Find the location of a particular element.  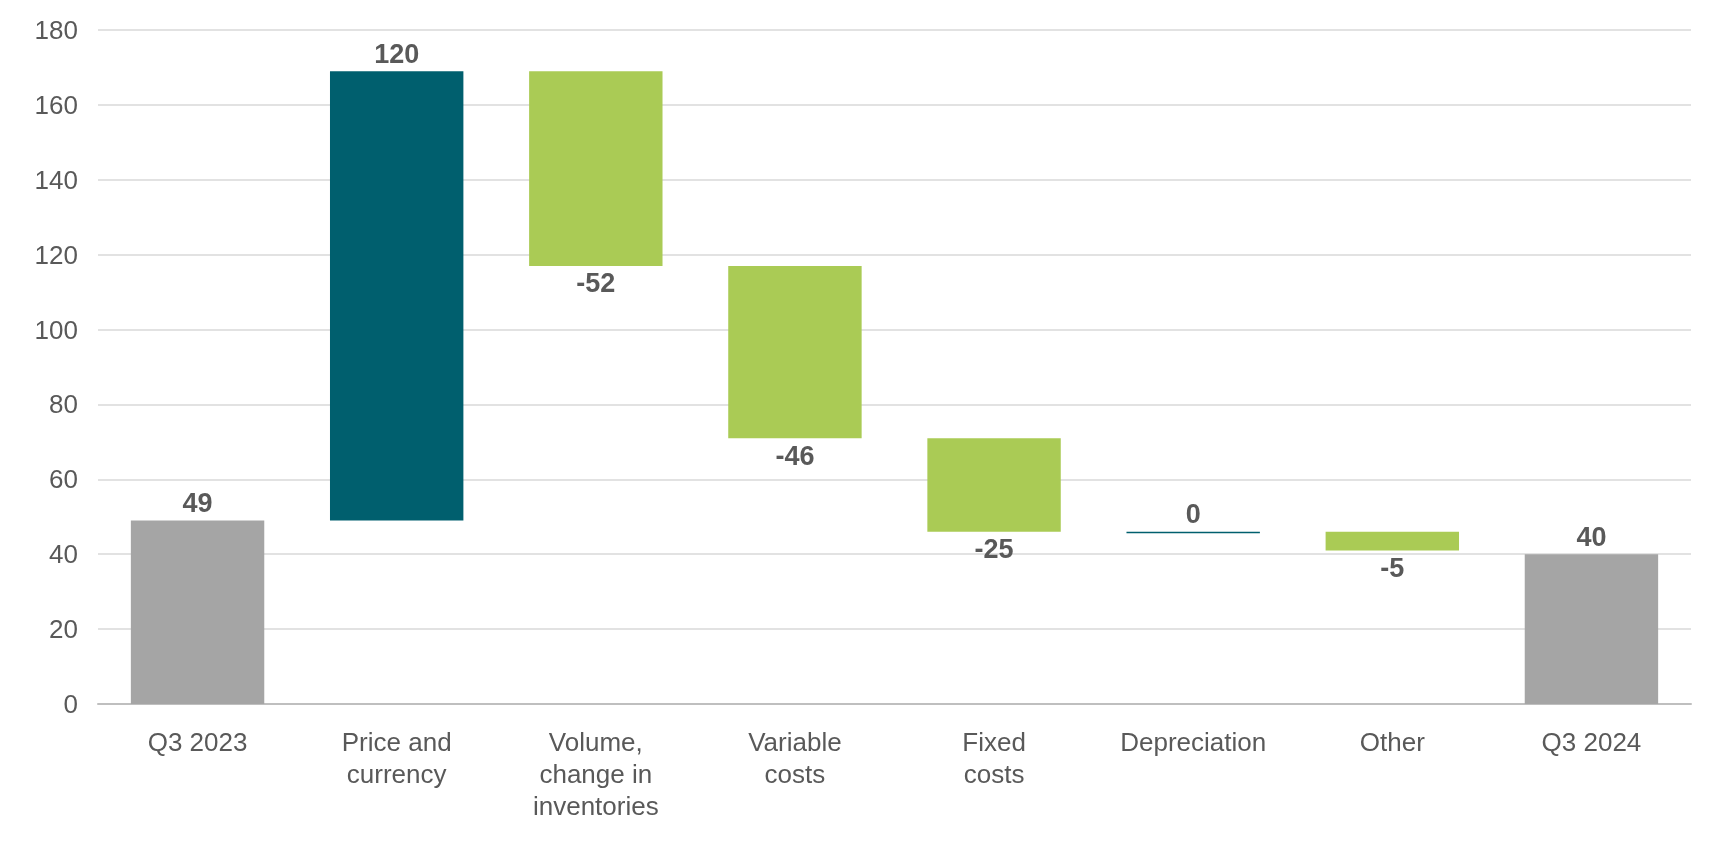

x-tick-label: Other is located at coordinates (1392, 742).